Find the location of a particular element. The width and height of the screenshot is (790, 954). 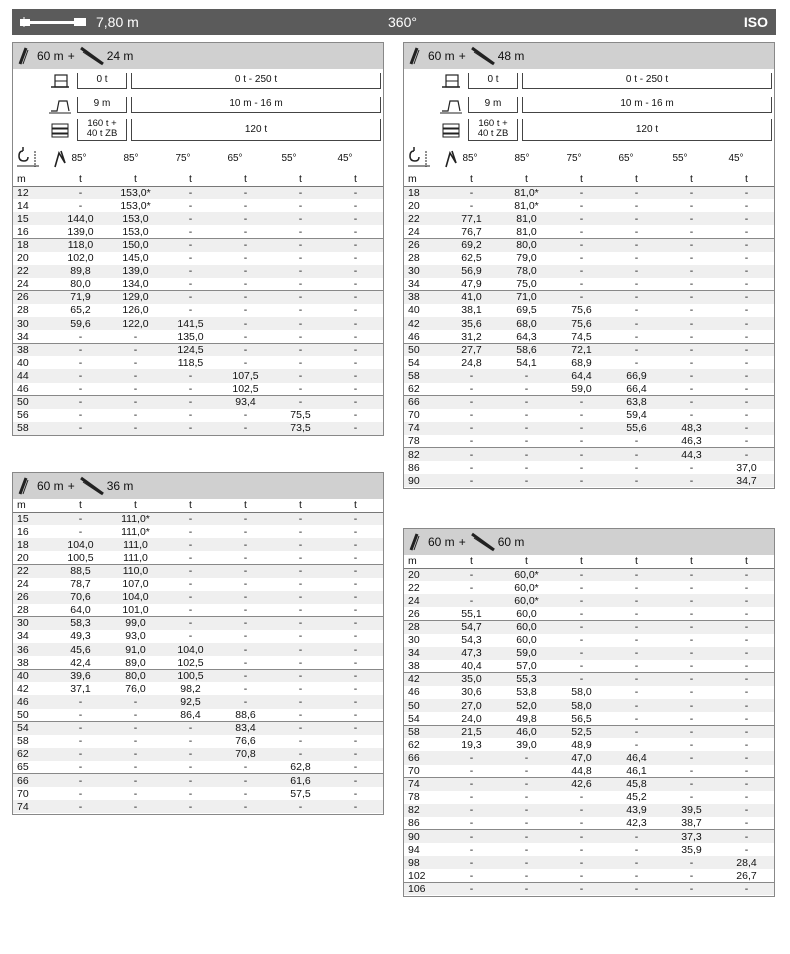

radius-cell: 58 is located at coordinates (23, 741).